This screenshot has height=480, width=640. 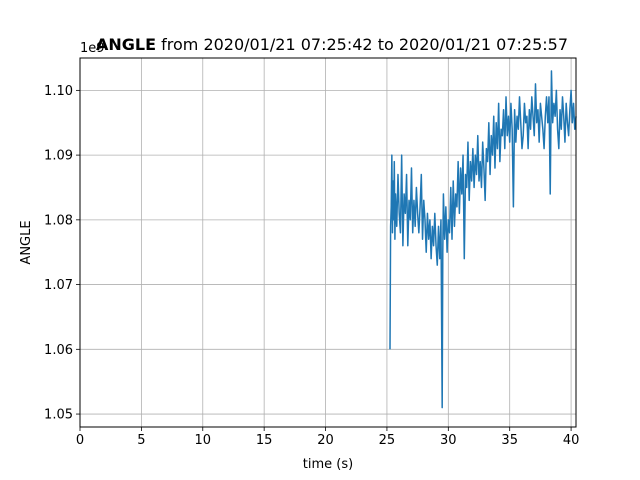 I want to click on x-tick-label: 0, so click(x=80, y=440).